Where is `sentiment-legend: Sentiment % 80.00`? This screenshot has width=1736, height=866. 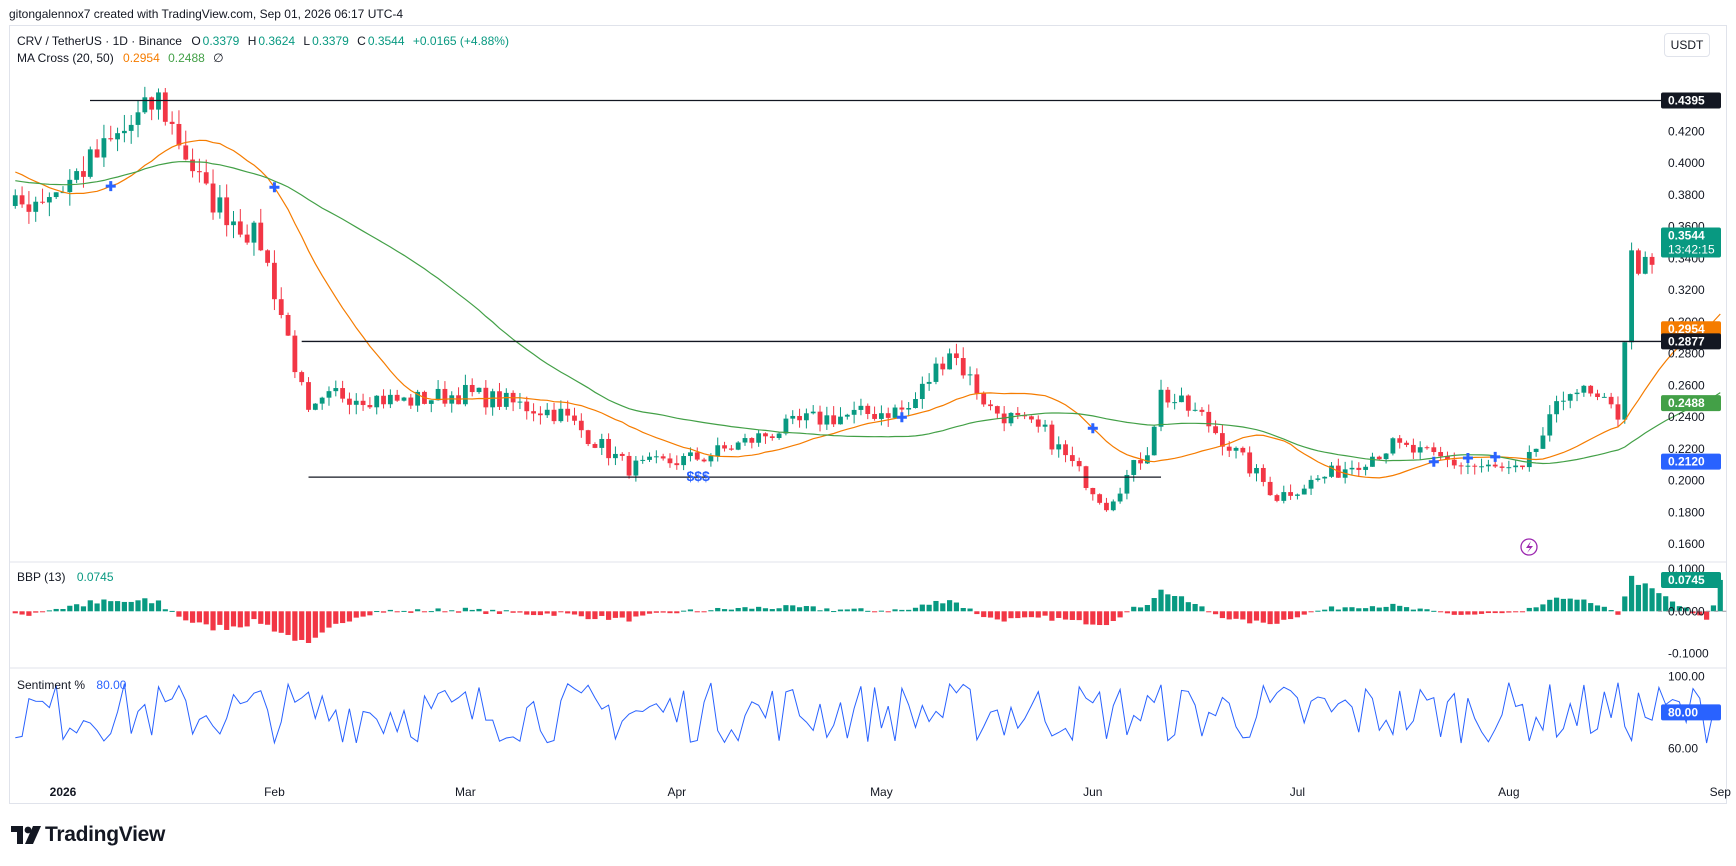 sentiment-legend: Sentiment % 80.00 is located at coordinates (72, 685).